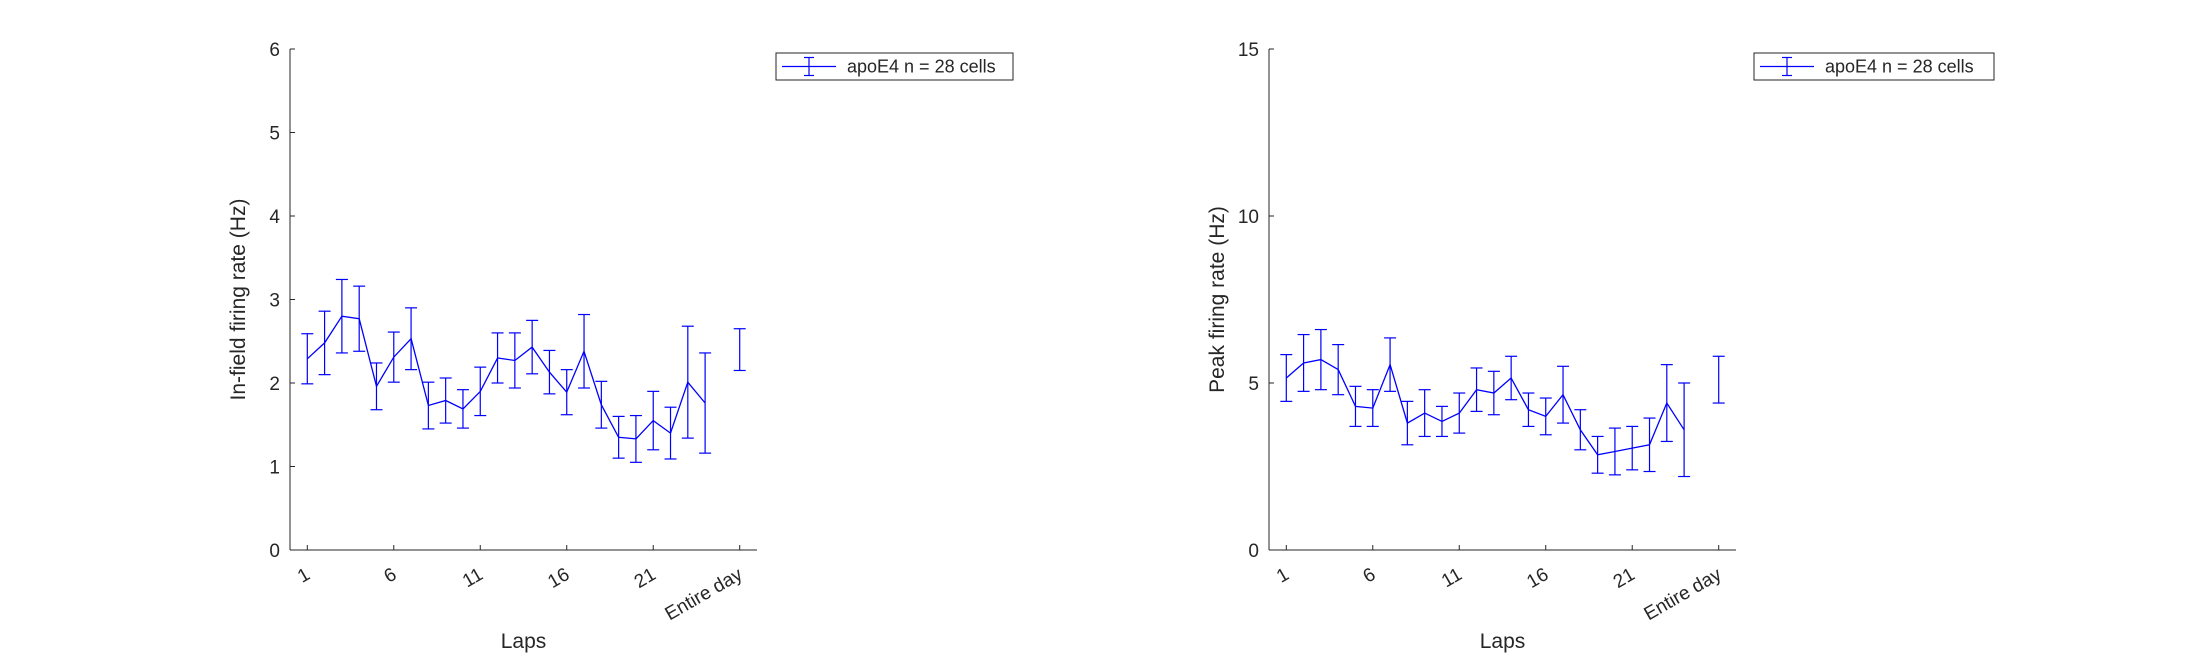 The height and width of the screenshot is (656, 2200). What do you see at coordinates (274, 384) in the screenshot?
I see `y-tick-label: 2` at bounding box center [274, 384].